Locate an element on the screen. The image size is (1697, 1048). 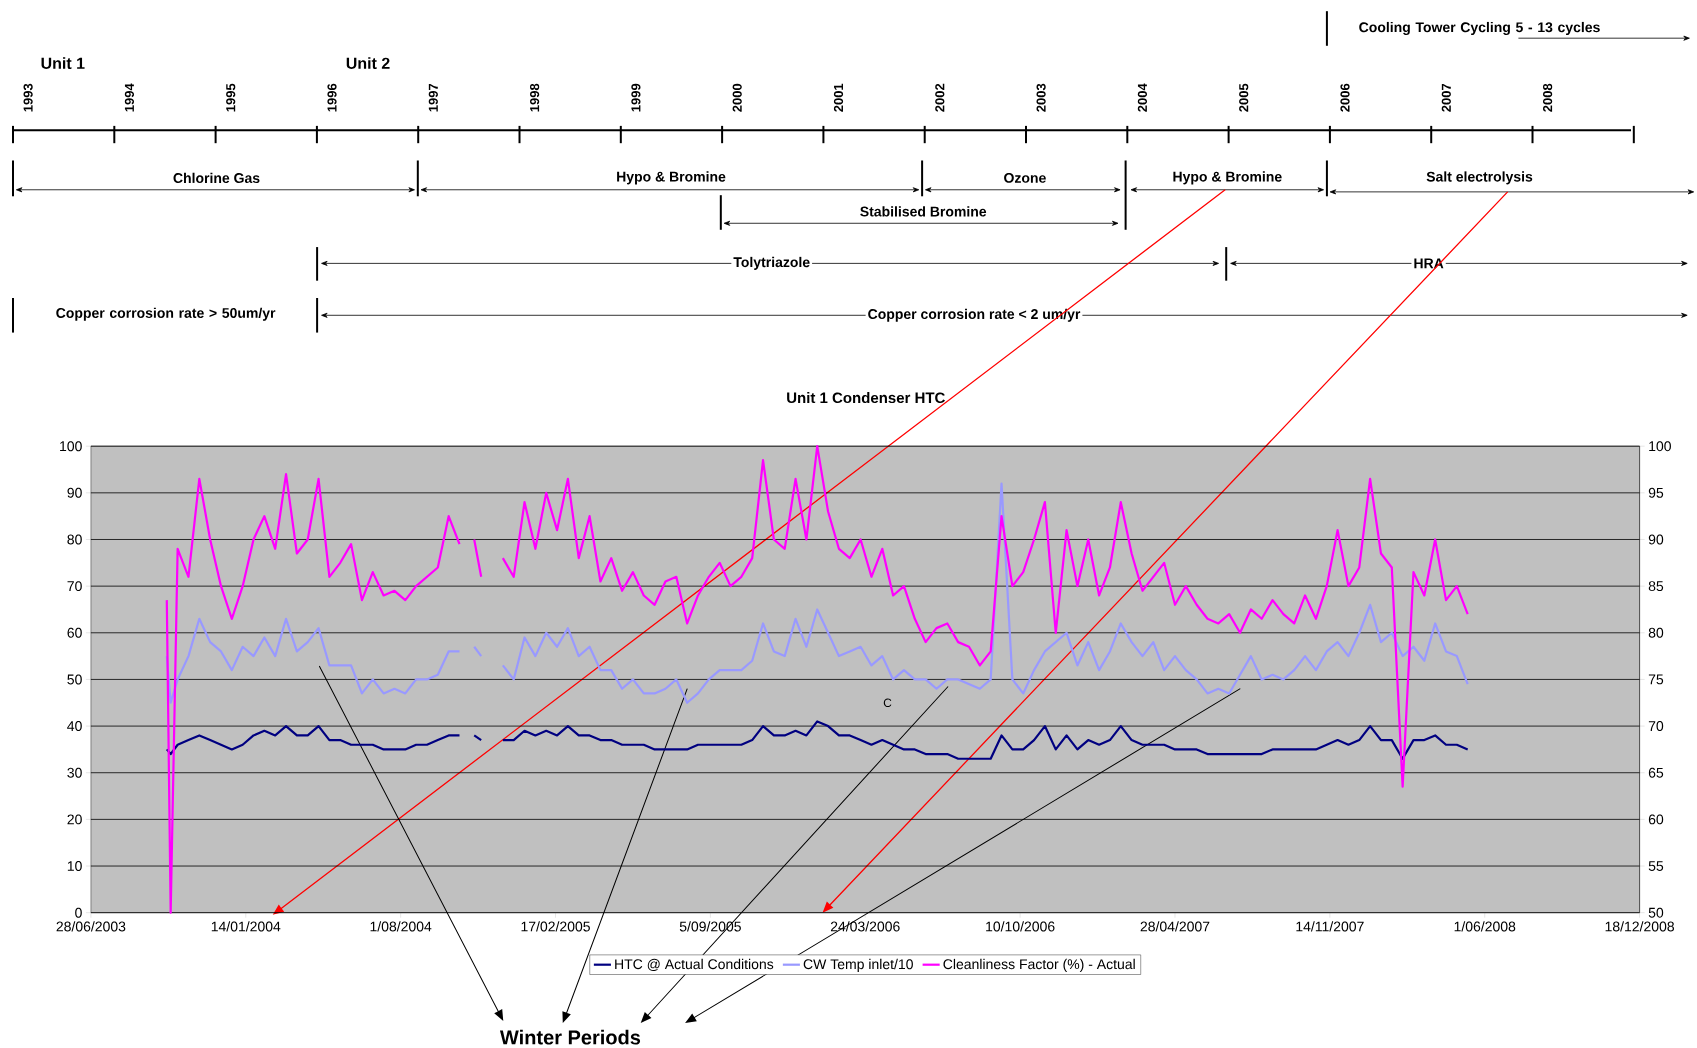
y2-tick-label: 95 is located at coordinates (1656, 492).